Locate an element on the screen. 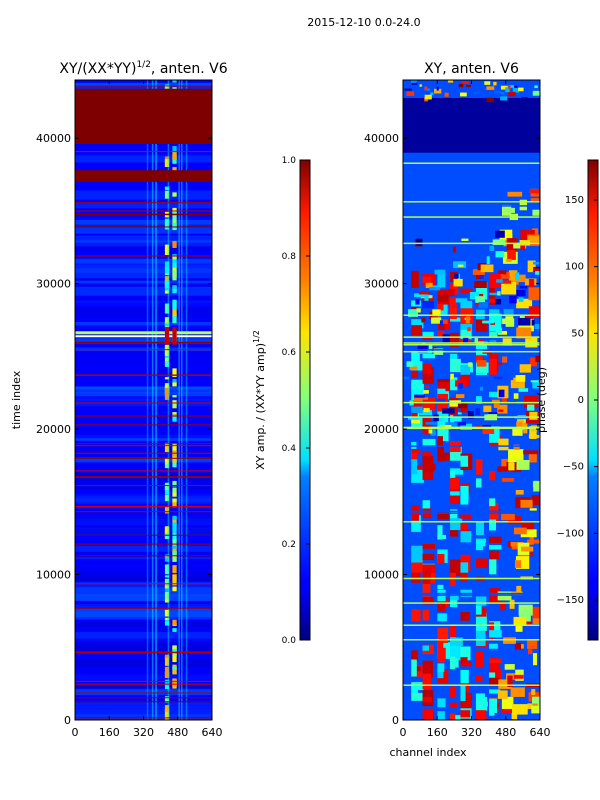 Image resolution: width=600 pixels, height=800 pixels. left-heatmap-peak-row is located at coordinates (143, 333).